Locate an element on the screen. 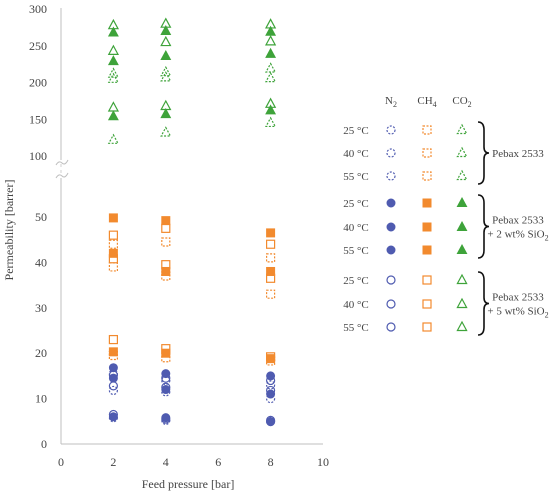 The height and width of the screenshot is (492, 550). legend-column-header: N2 is located at coordinates (391, 102).